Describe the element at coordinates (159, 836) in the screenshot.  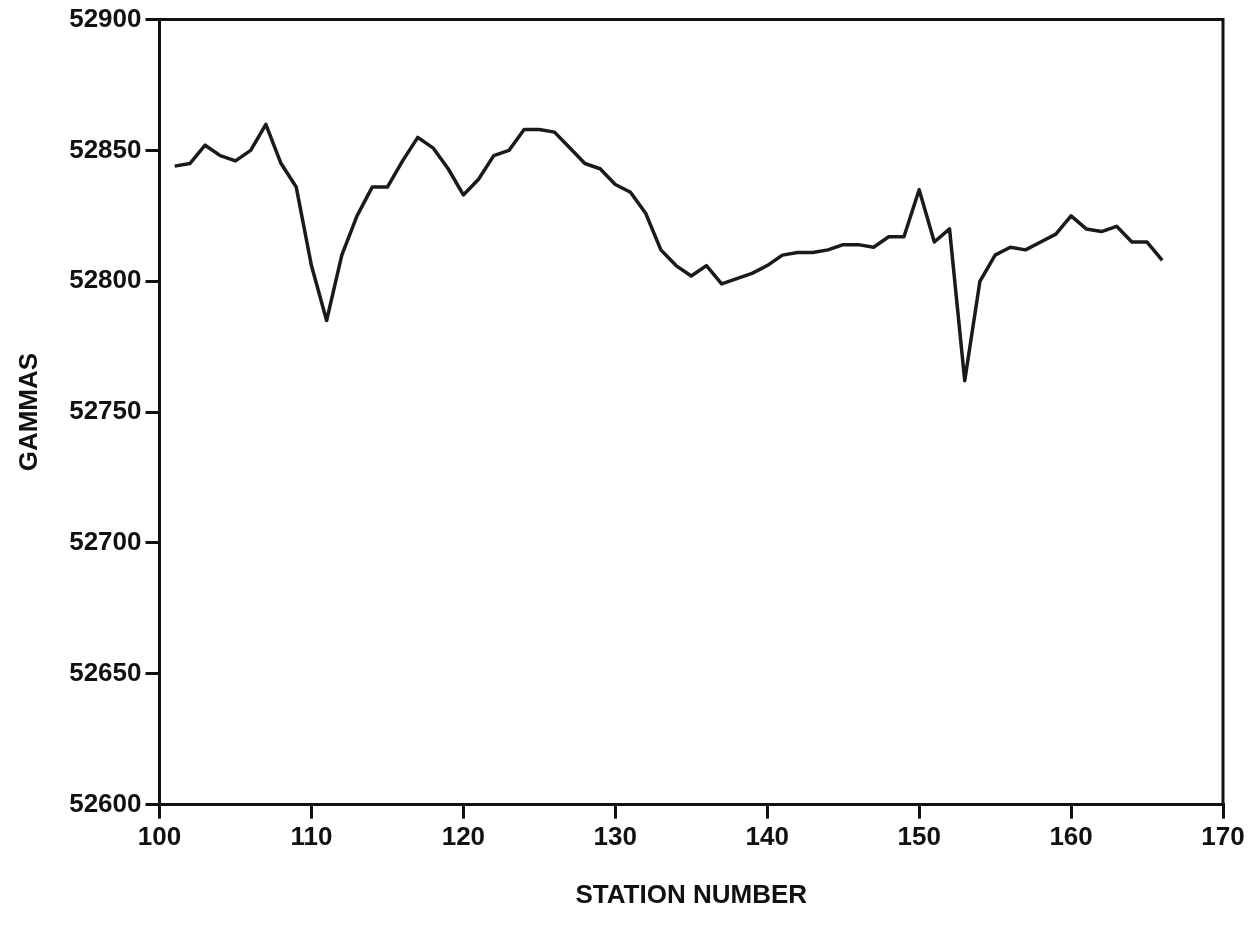
I see `x-tick-label: 100` at that location.